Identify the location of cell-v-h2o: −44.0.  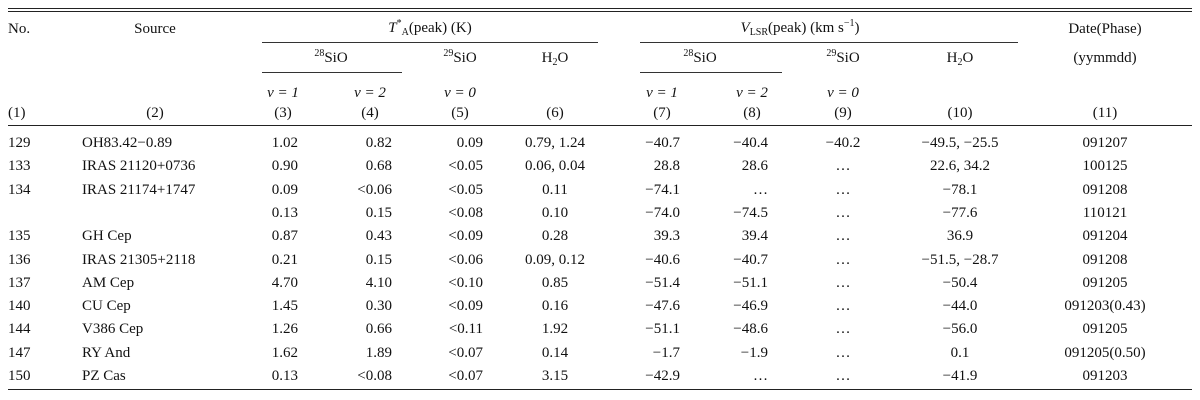
(960, 306).